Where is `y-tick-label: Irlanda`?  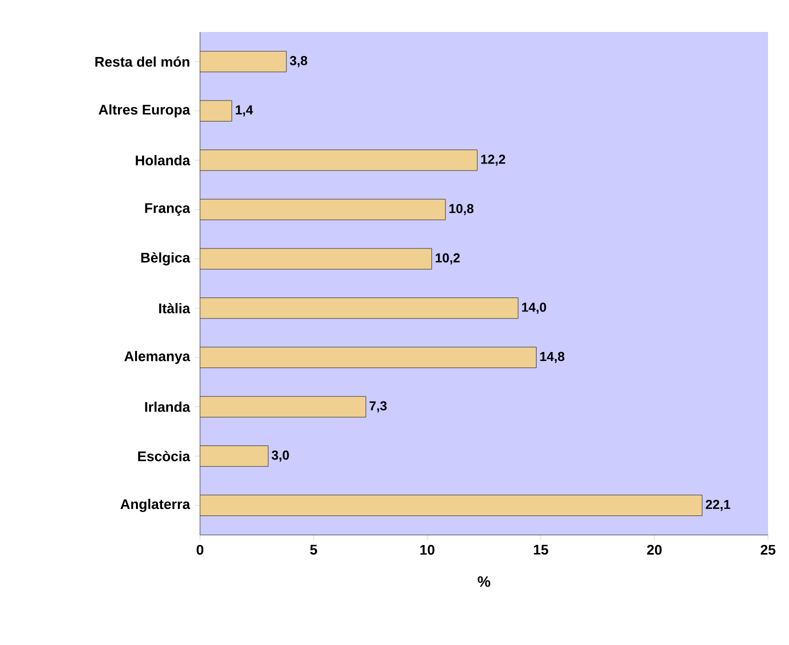
y-tick-label: Irlanda is located at coordinates (167, 407).